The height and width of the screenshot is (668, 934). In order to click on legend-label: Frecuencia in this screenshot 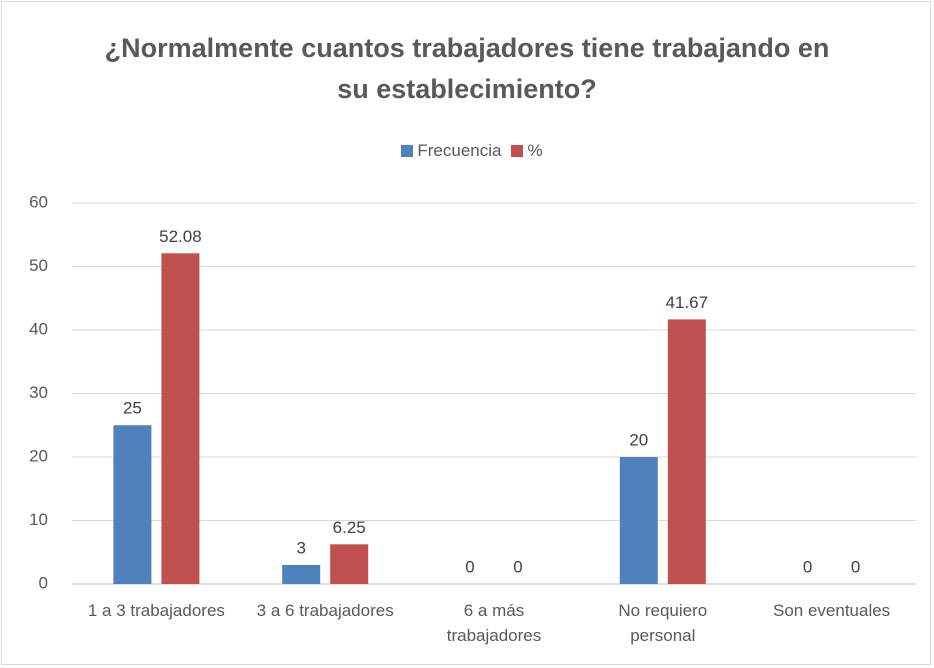, I will do `click(459, 150)`.